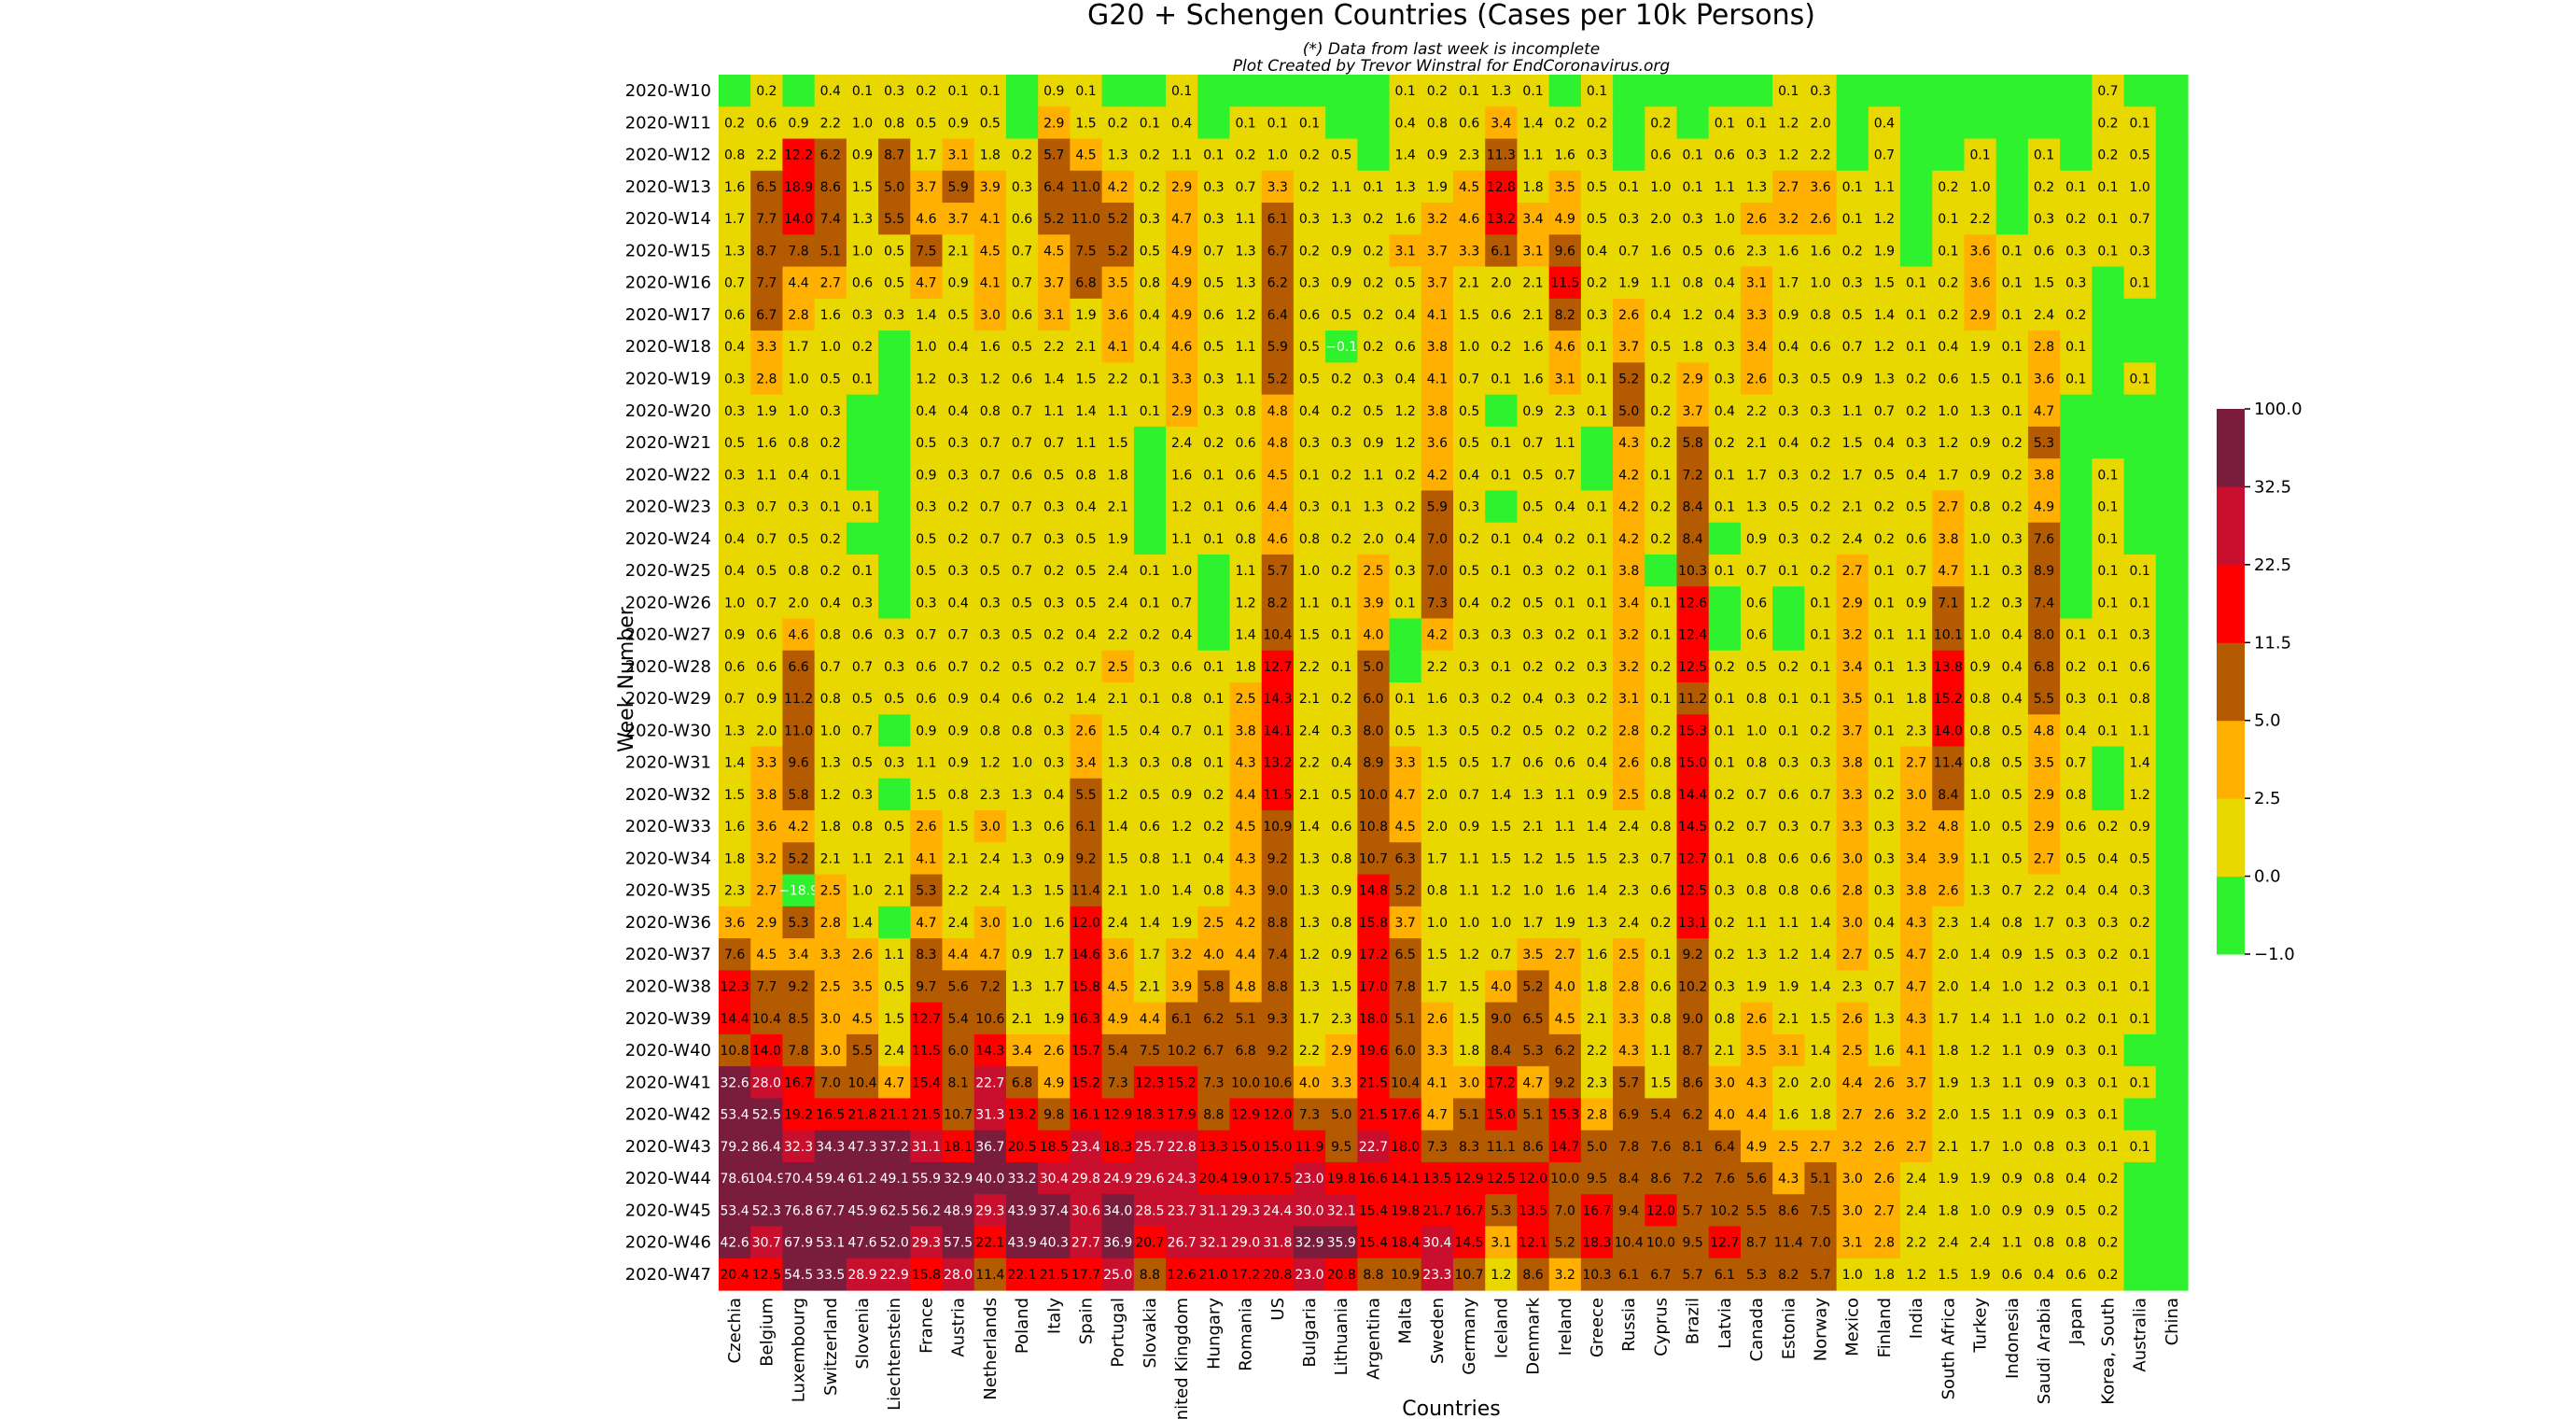 This screenshot has height=1419, width=2576. Describe the element at coordinates (766, 220) in the screenshot. I see `cell-value-label: 7.7` at that location.